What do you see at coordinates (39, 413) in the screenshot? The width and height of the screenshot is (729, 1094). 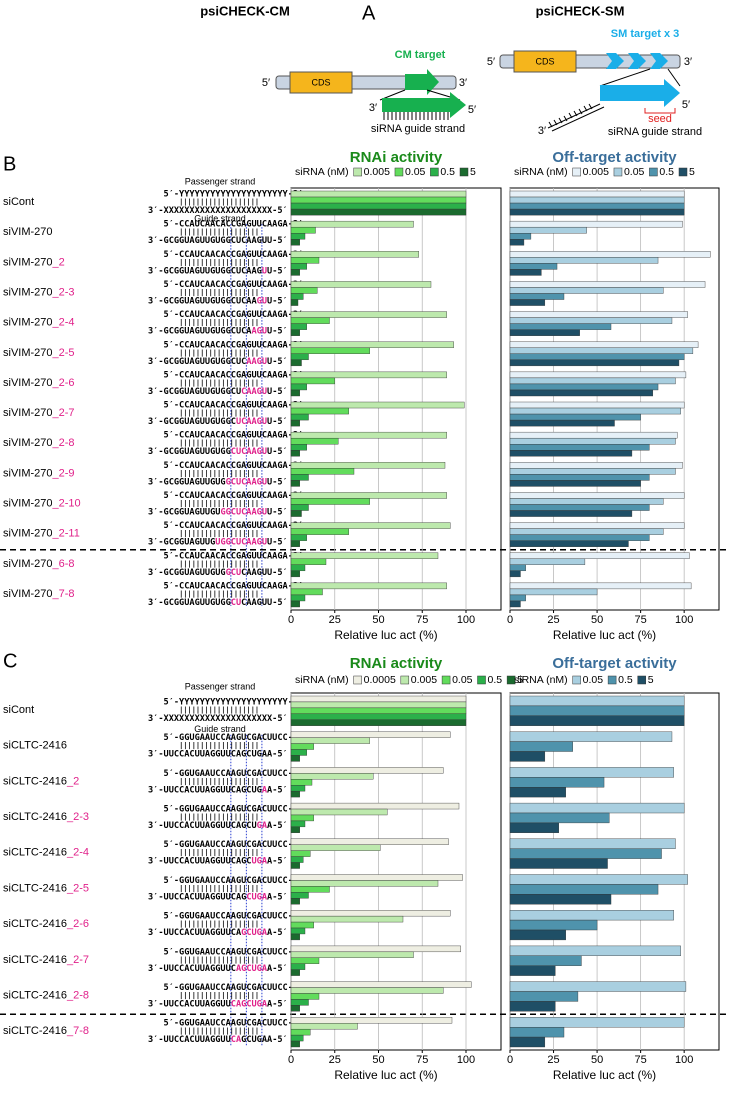 I see `row-label: siVIM-270_2-7` at bounding box center [39, 413].